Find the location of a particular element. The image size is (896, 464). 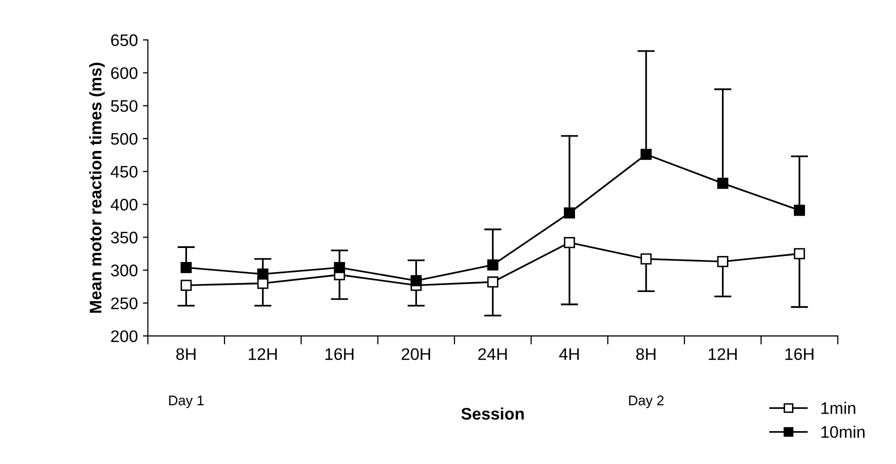

y-tick-label: 650 is located at coordinates (124, 40).